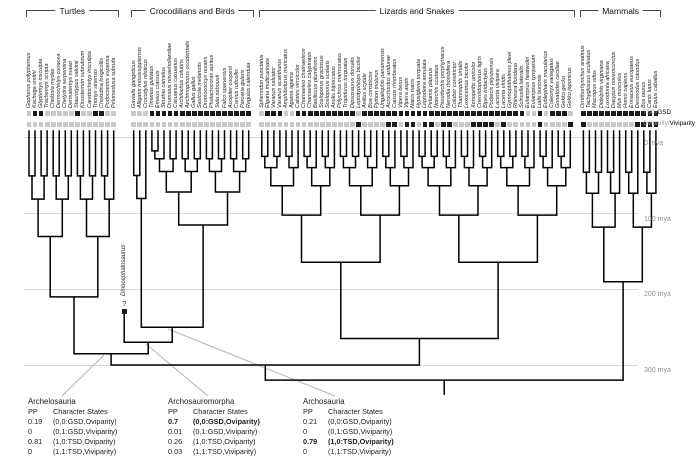 The width and height of the screenshot is (700, 457). Describe the element at coordinates (331, 289) in the screenshot. I see `gridline-200mya` at that location.